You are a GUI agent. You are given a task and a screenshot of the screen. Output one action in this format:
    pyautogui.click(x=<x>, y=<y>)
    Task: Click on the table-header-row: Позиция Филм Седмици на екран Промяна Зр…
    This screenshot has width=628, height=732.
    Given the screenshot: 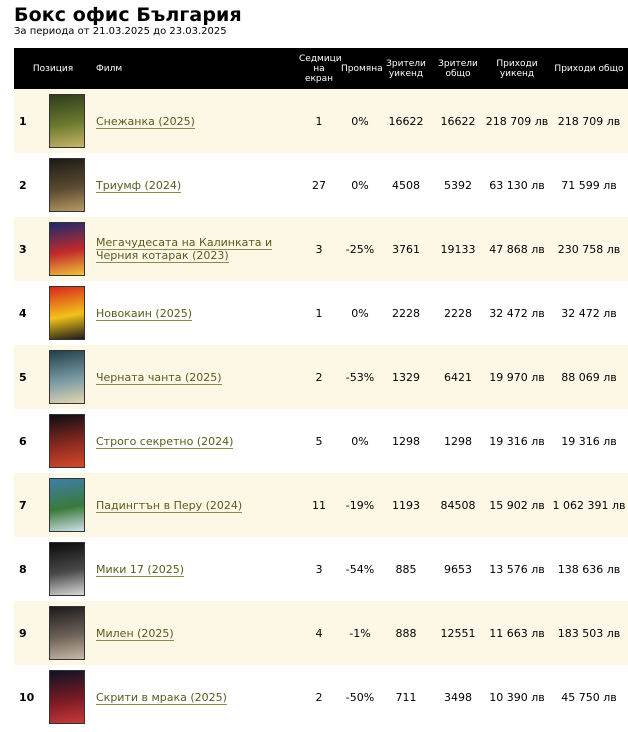 What is the action you would take?
    pyautogui.click(x=321, y=68)
    